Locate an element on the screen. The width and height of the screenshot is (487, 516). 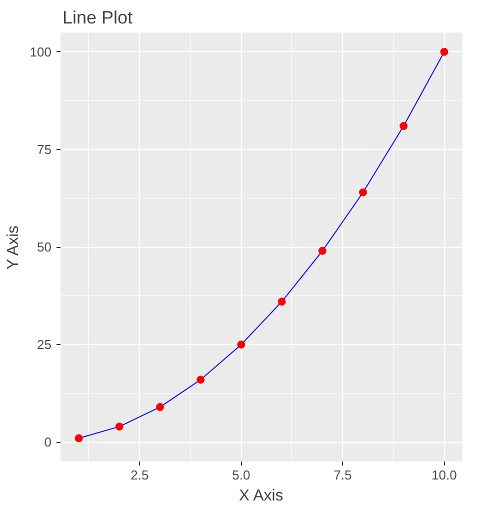
x-tick-label: 2.5 is located at coordinates (139, 475).